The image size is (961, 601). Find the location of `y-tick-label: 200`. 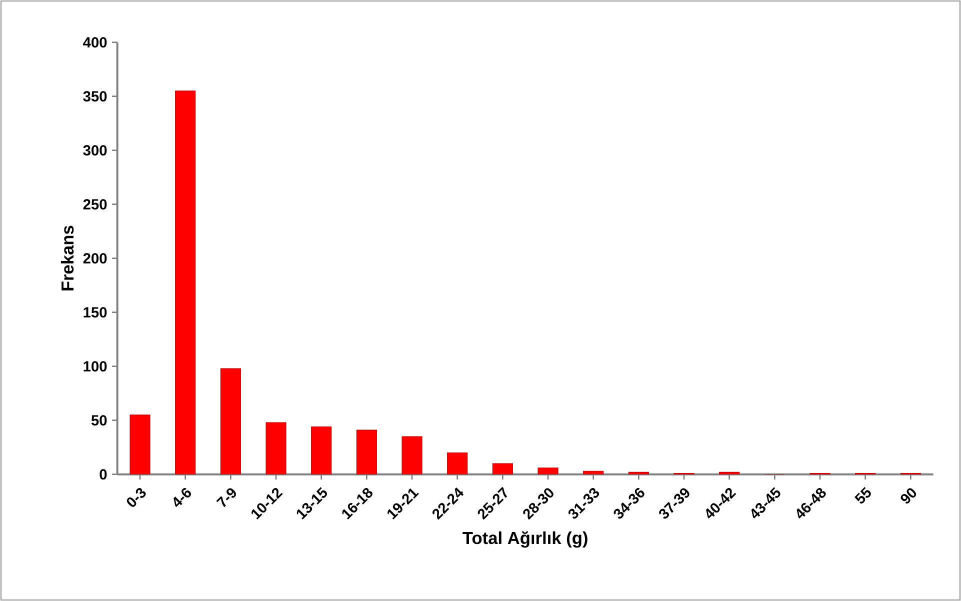

y-tick-label: 200 is located at coordinates (95, 258).